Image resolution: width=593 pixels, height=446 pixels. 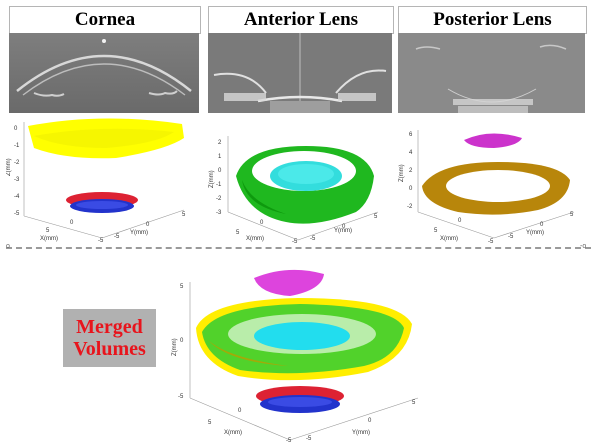 I want to click on posterior-z-tick-1: 4, so click(x=411, y=153).